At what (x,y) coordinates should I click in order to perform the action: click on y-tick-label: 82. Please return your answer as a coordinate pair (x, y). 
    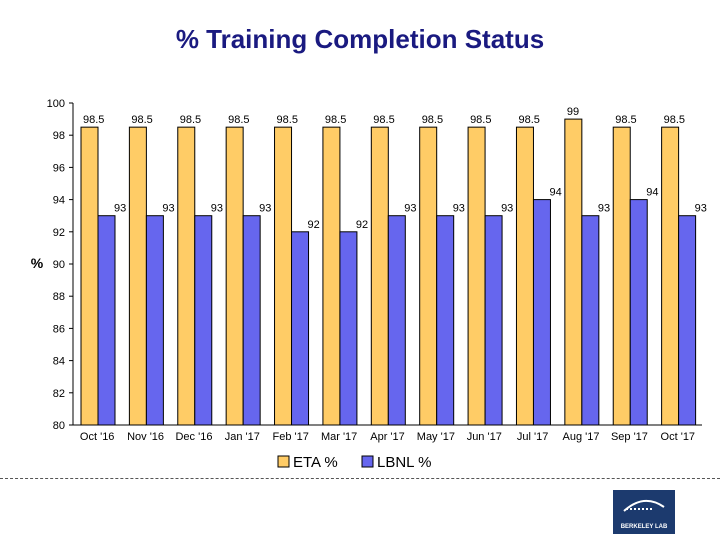
    Looking at the image, I should click on (59, 394).